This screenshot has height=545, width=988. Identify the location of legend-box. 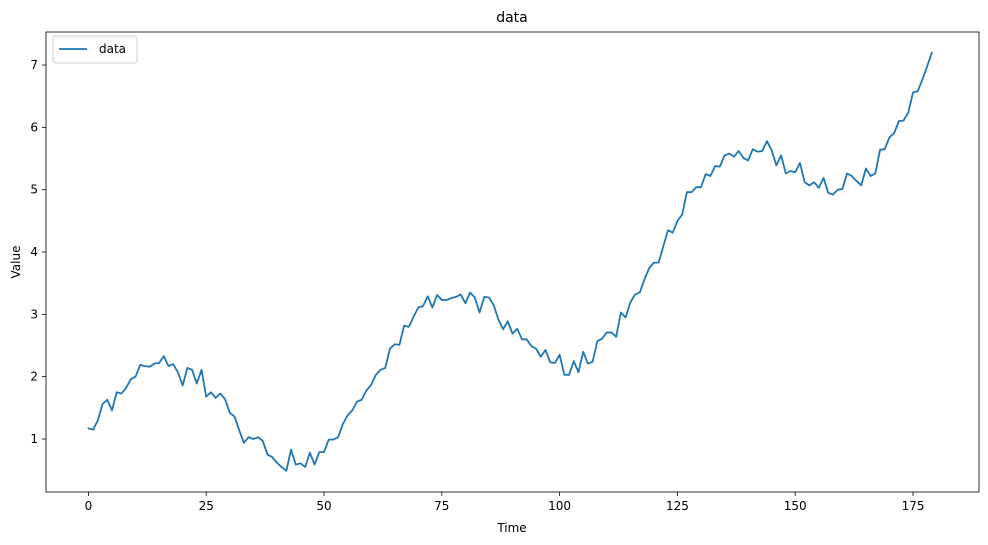
(95, 49).